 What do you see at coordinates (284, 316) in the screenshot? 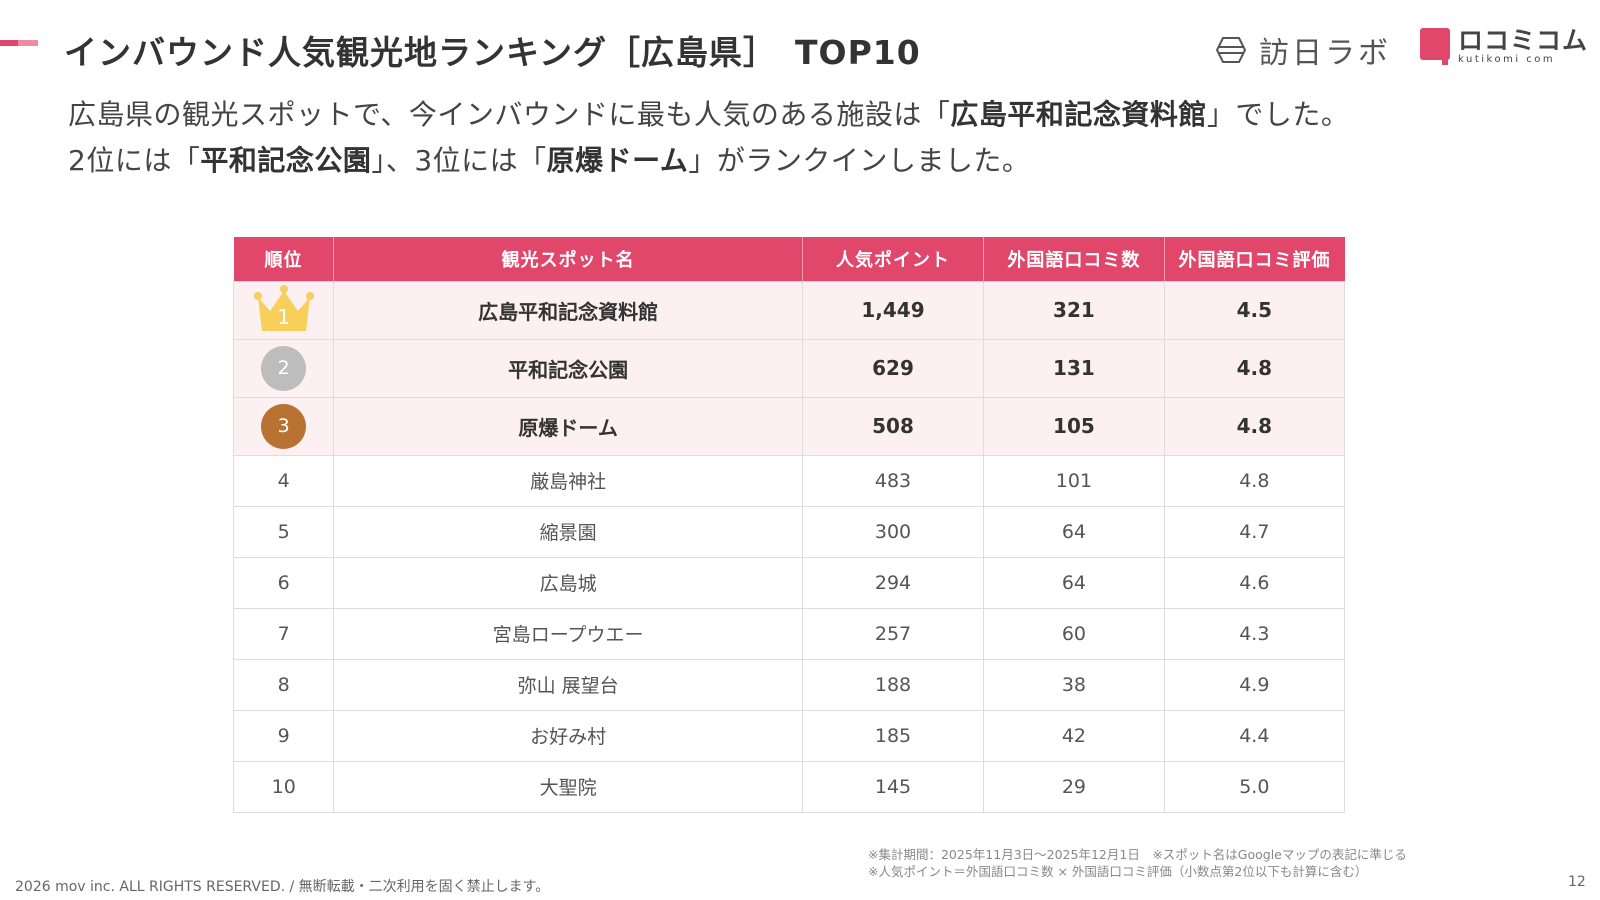
I see `rank-number: 1` at bounding box center [284, 316].